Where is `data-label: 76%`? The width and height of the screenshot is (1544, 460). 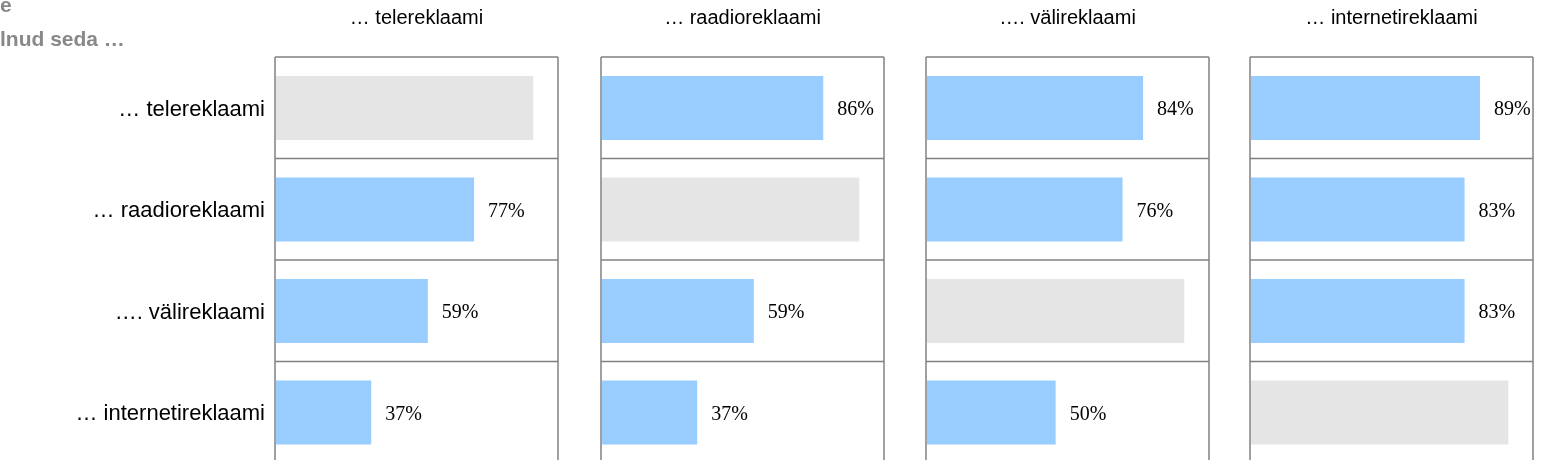
data-label: 76% is located at coordinates (1155, 209).